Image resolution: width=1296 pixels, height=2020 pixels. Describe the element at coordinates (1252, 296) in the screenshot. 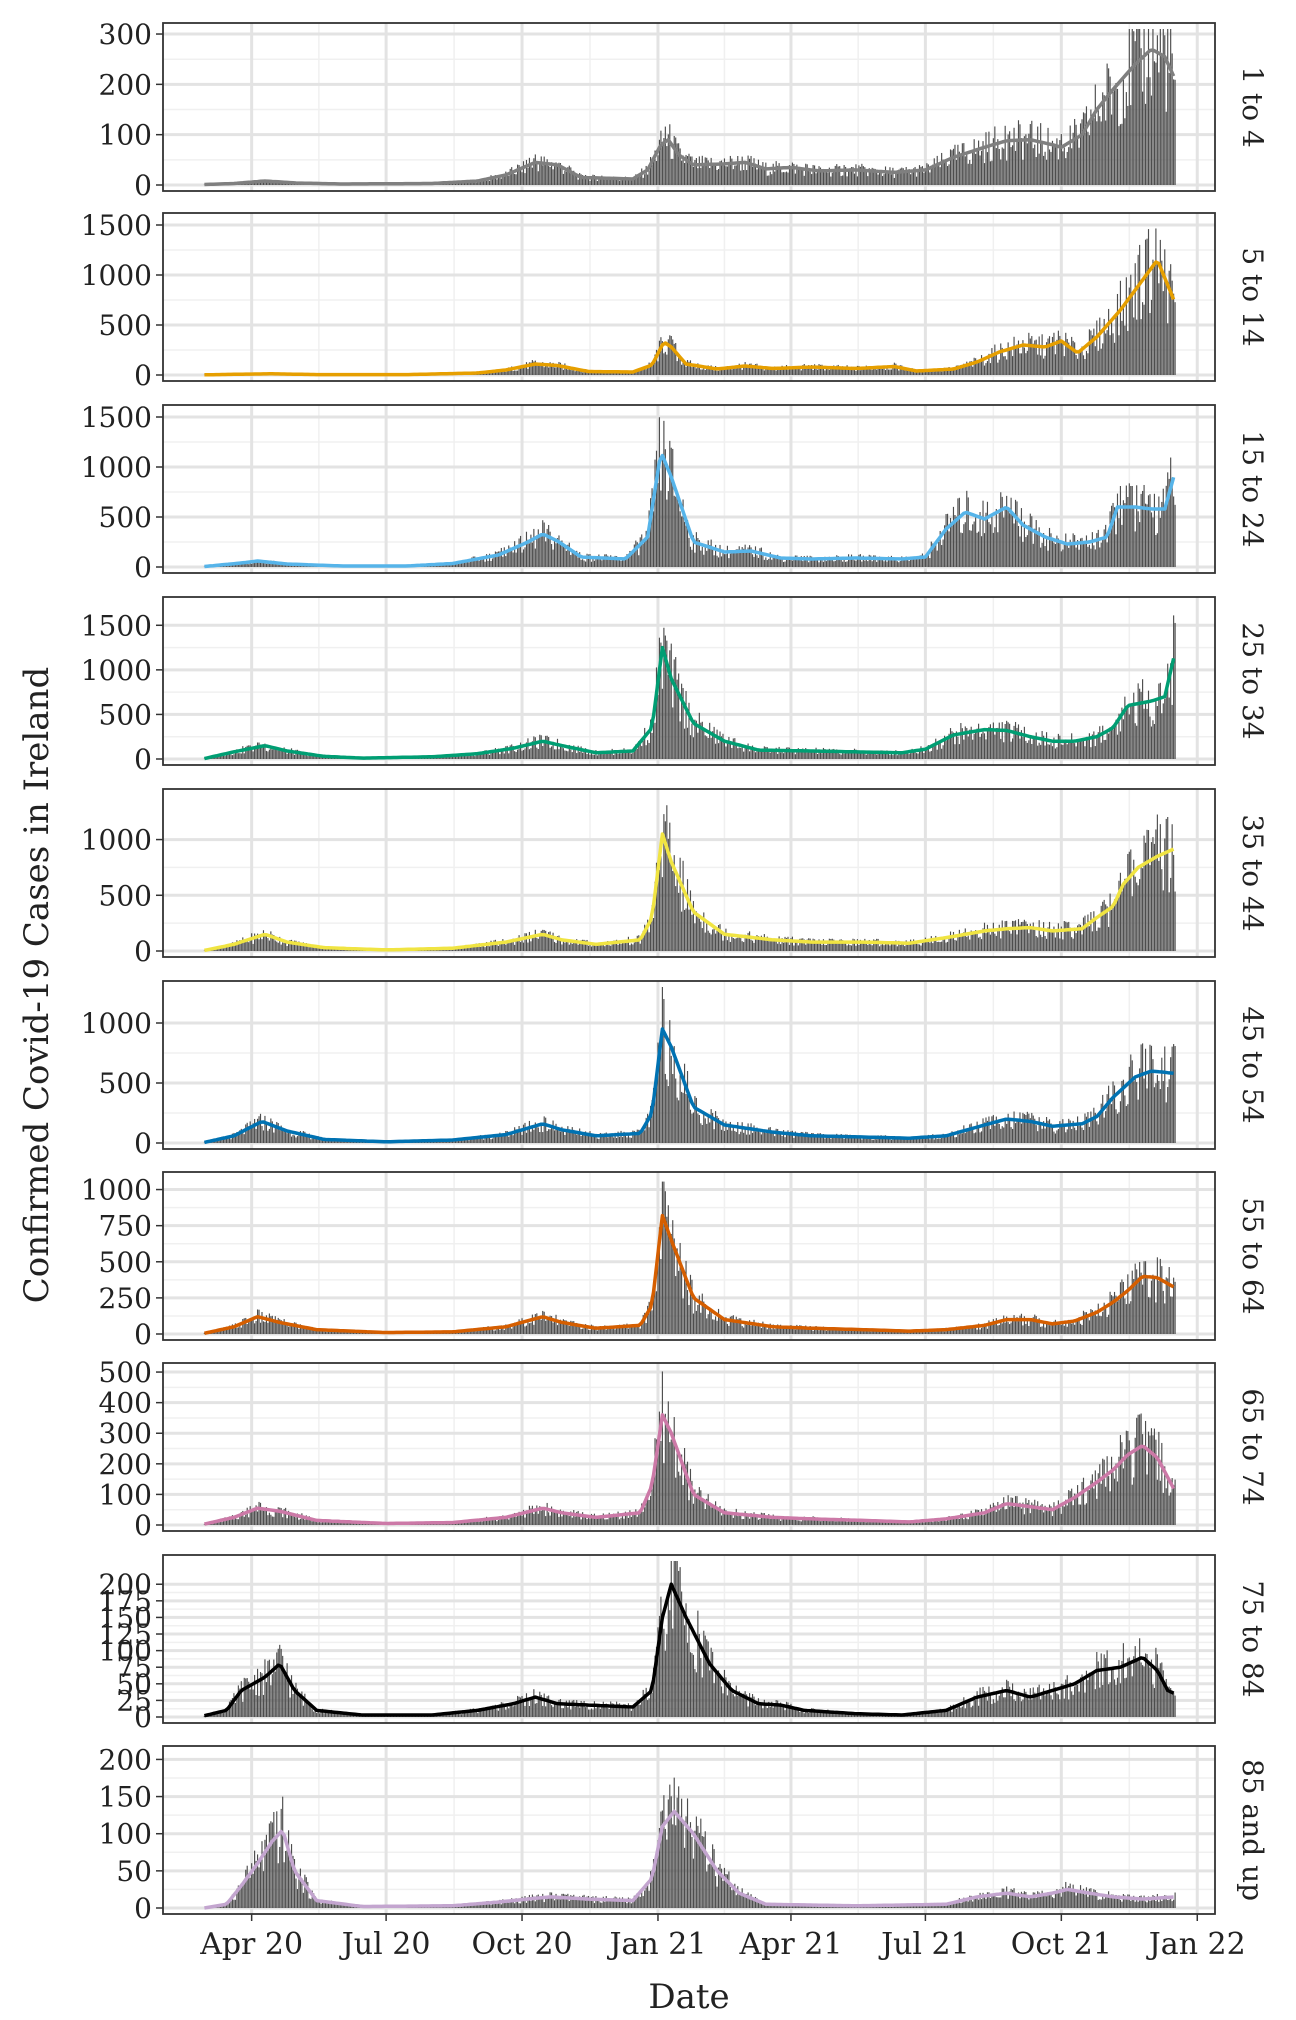

I see `facet-label: 5 to 14` at that location.